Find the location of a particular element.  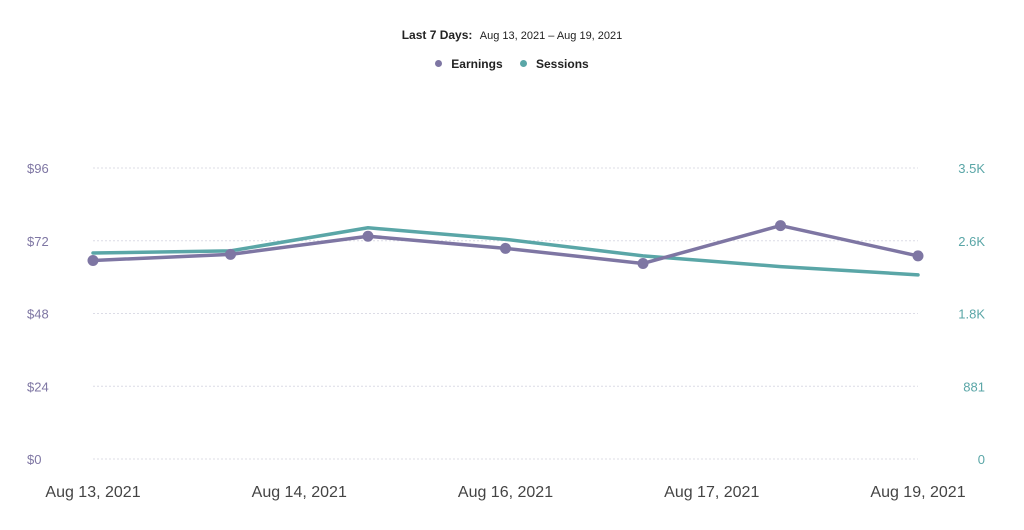

date-range-value: Aug 13, 2021 – Aug 19, 2021 is located at coordinates (551, 36).